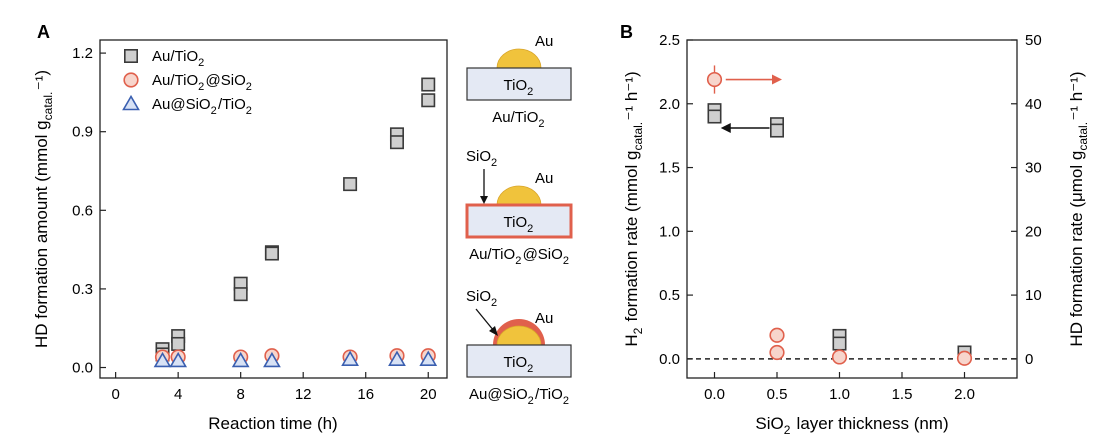 The height and width of the screenshot is (440, 1107). Describe the element at coordinates (1029, 359) in the screenshot. I see `right-y-tick-label: 0` at that location.